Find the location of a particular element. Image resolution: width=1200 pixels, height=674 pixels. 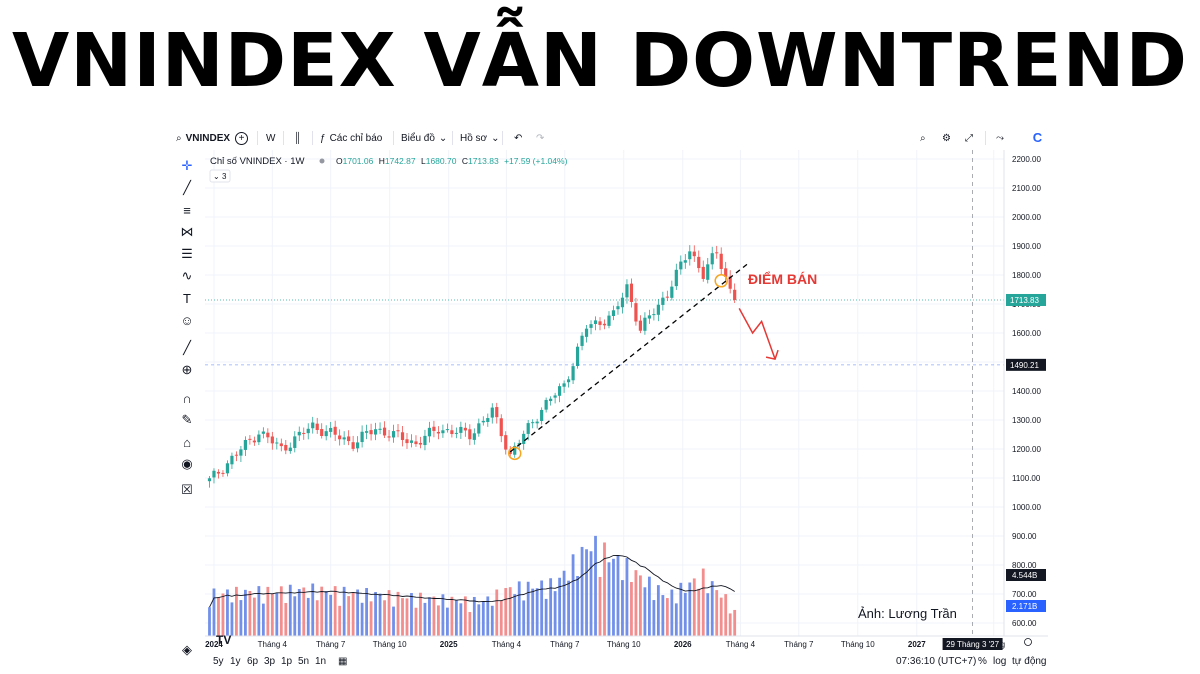

profile-label: Hồ sơ is located at coordinates (474, 138).